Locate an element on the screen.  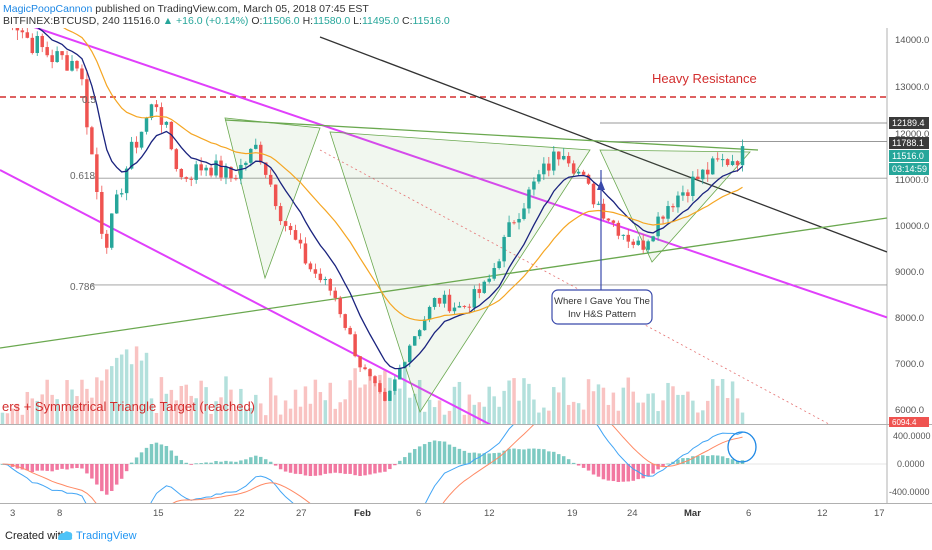
tradingview-brand-link: TradingView is located at coordinates (106, 536).